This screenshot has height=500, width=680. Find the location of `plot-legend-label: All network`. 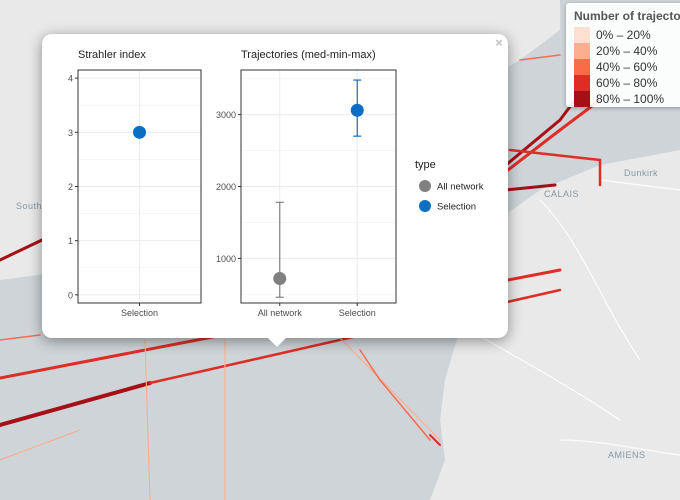

plot-legend-label: All network is located at coordinates (460, 187).